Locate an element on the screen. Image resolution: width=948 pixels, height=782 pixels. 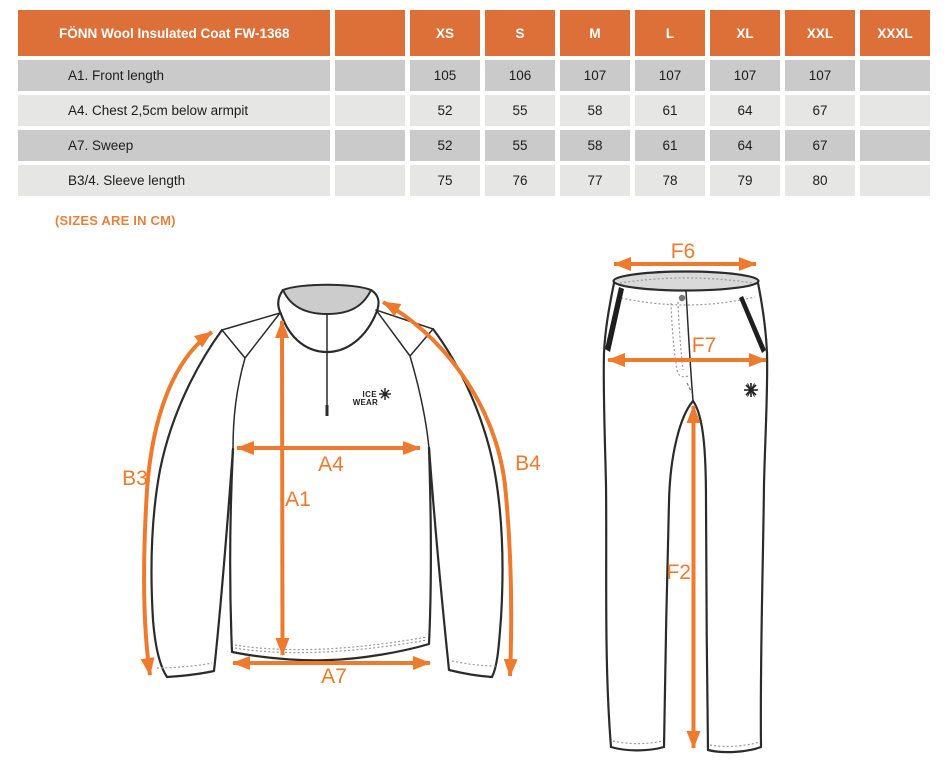
value-cell: 76 is located at coordinates (520, 180).